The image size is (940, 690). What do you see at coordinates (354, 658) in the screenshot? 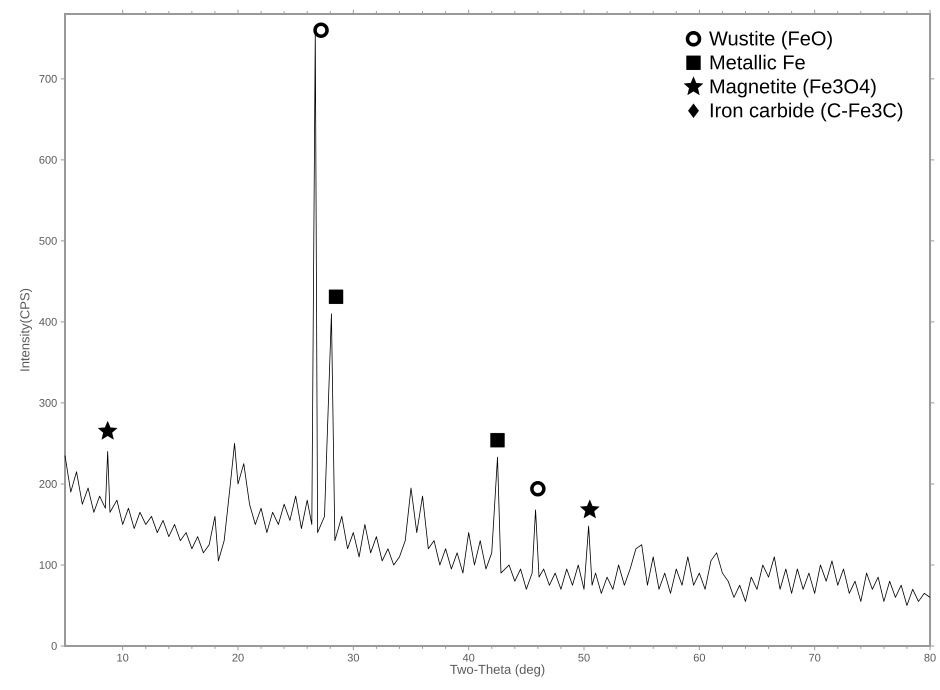
I see `x-tick-label: 30` at bounding box center [354, 658].